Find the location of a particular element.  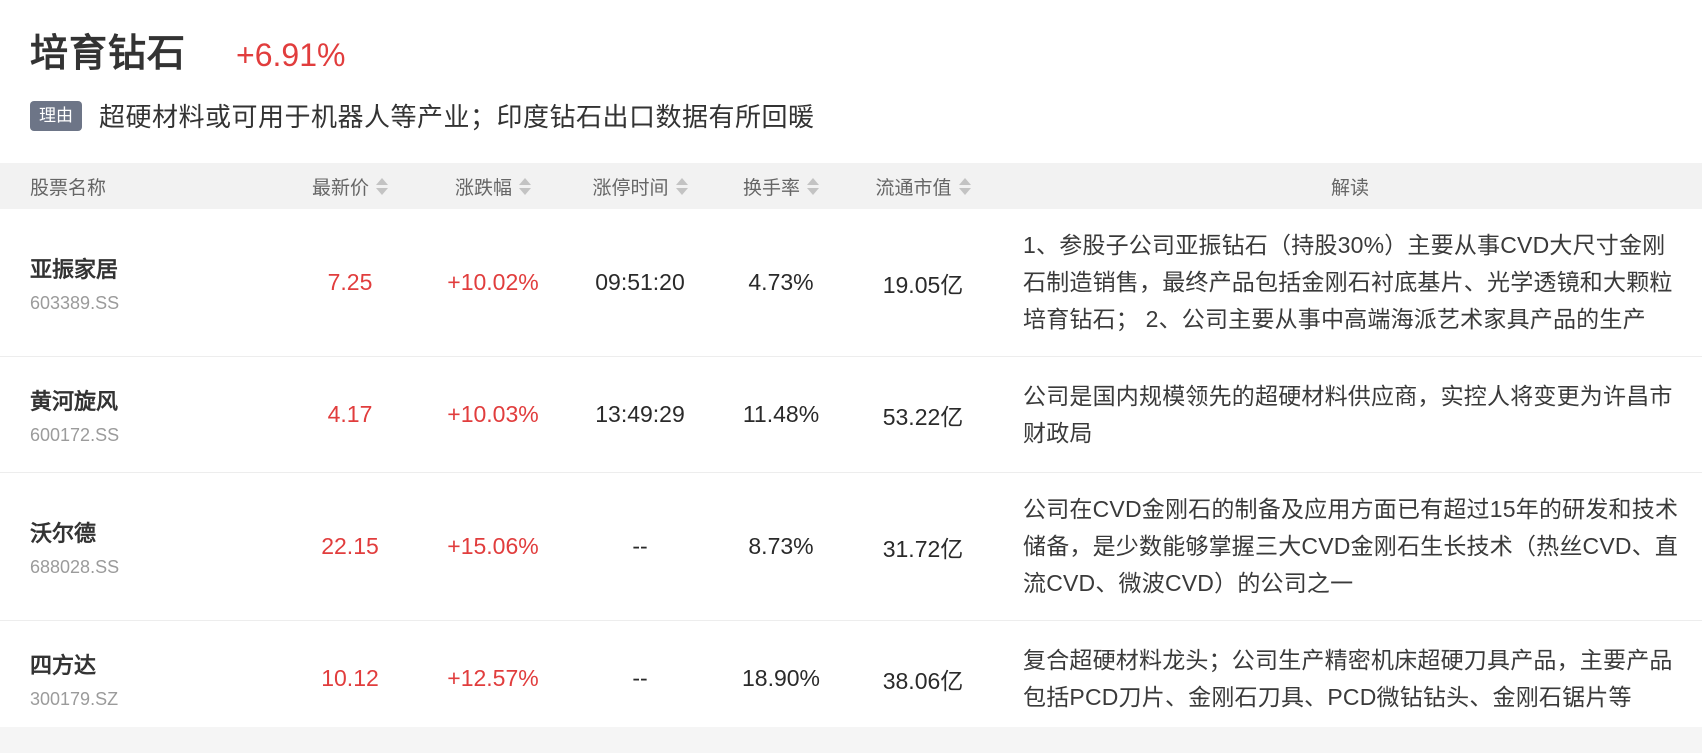

column-label: 解读 is located at coordinates (1349, 188).